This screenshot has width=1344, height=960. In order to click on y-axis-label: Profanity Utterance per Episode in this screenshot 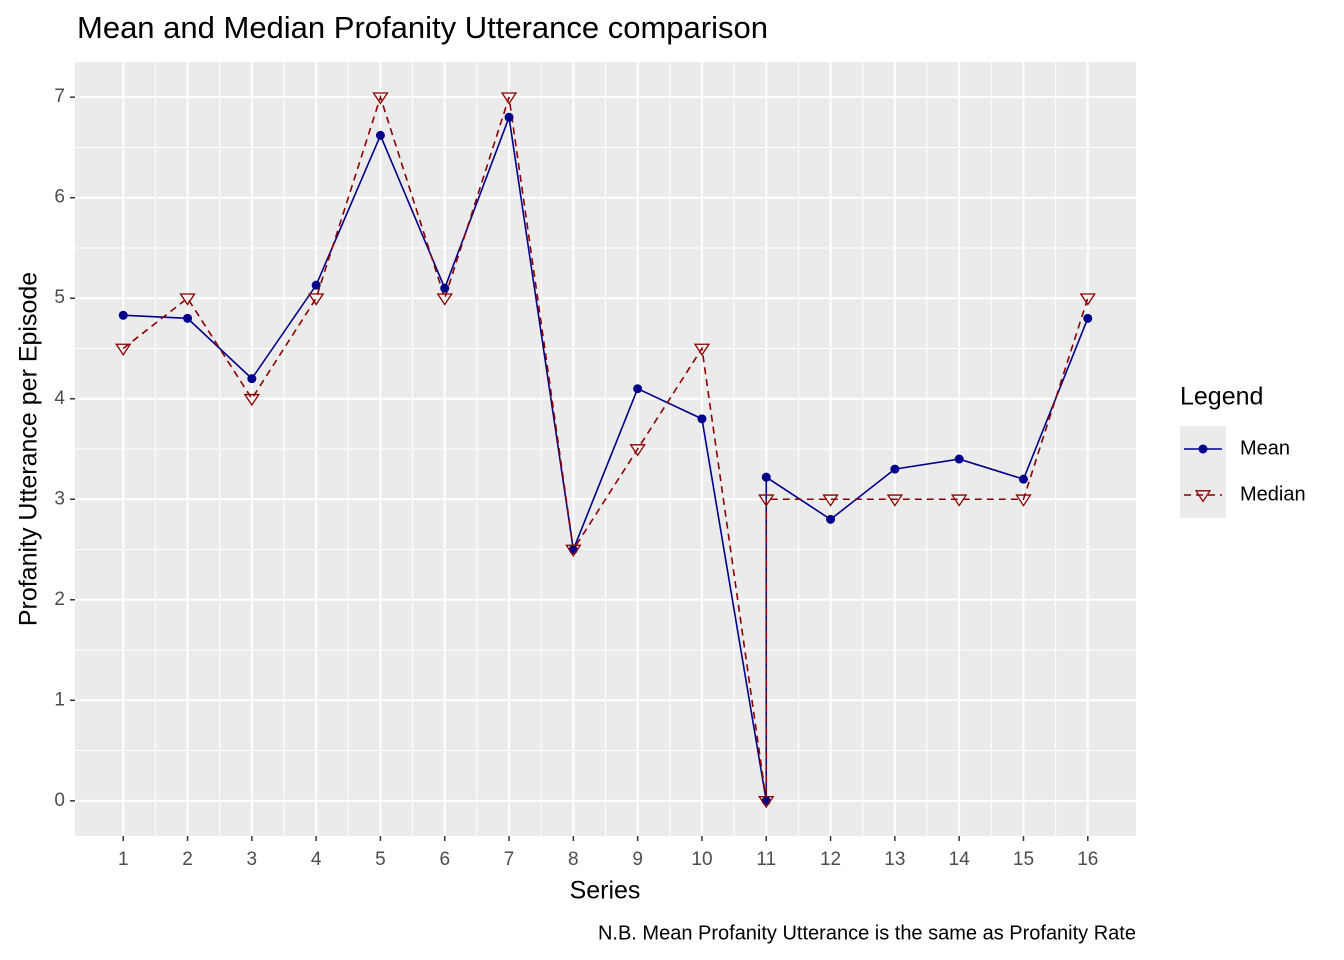, I will do `click(29, 449)`.